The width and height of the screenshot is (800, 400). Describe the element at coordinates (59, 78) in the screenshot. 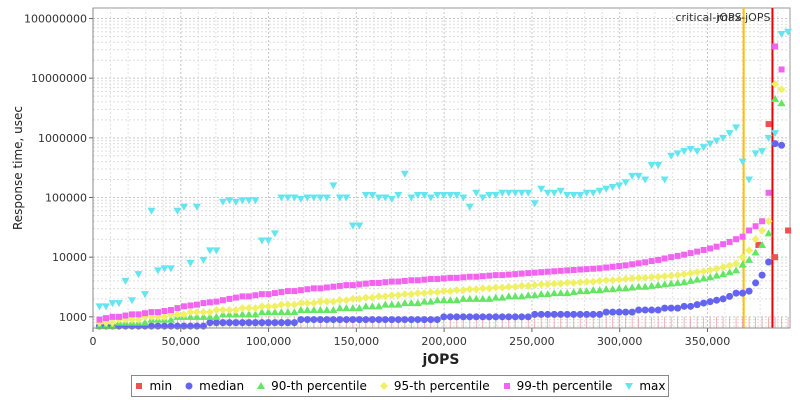

I see `y-tick-label: 10000000` at that location.